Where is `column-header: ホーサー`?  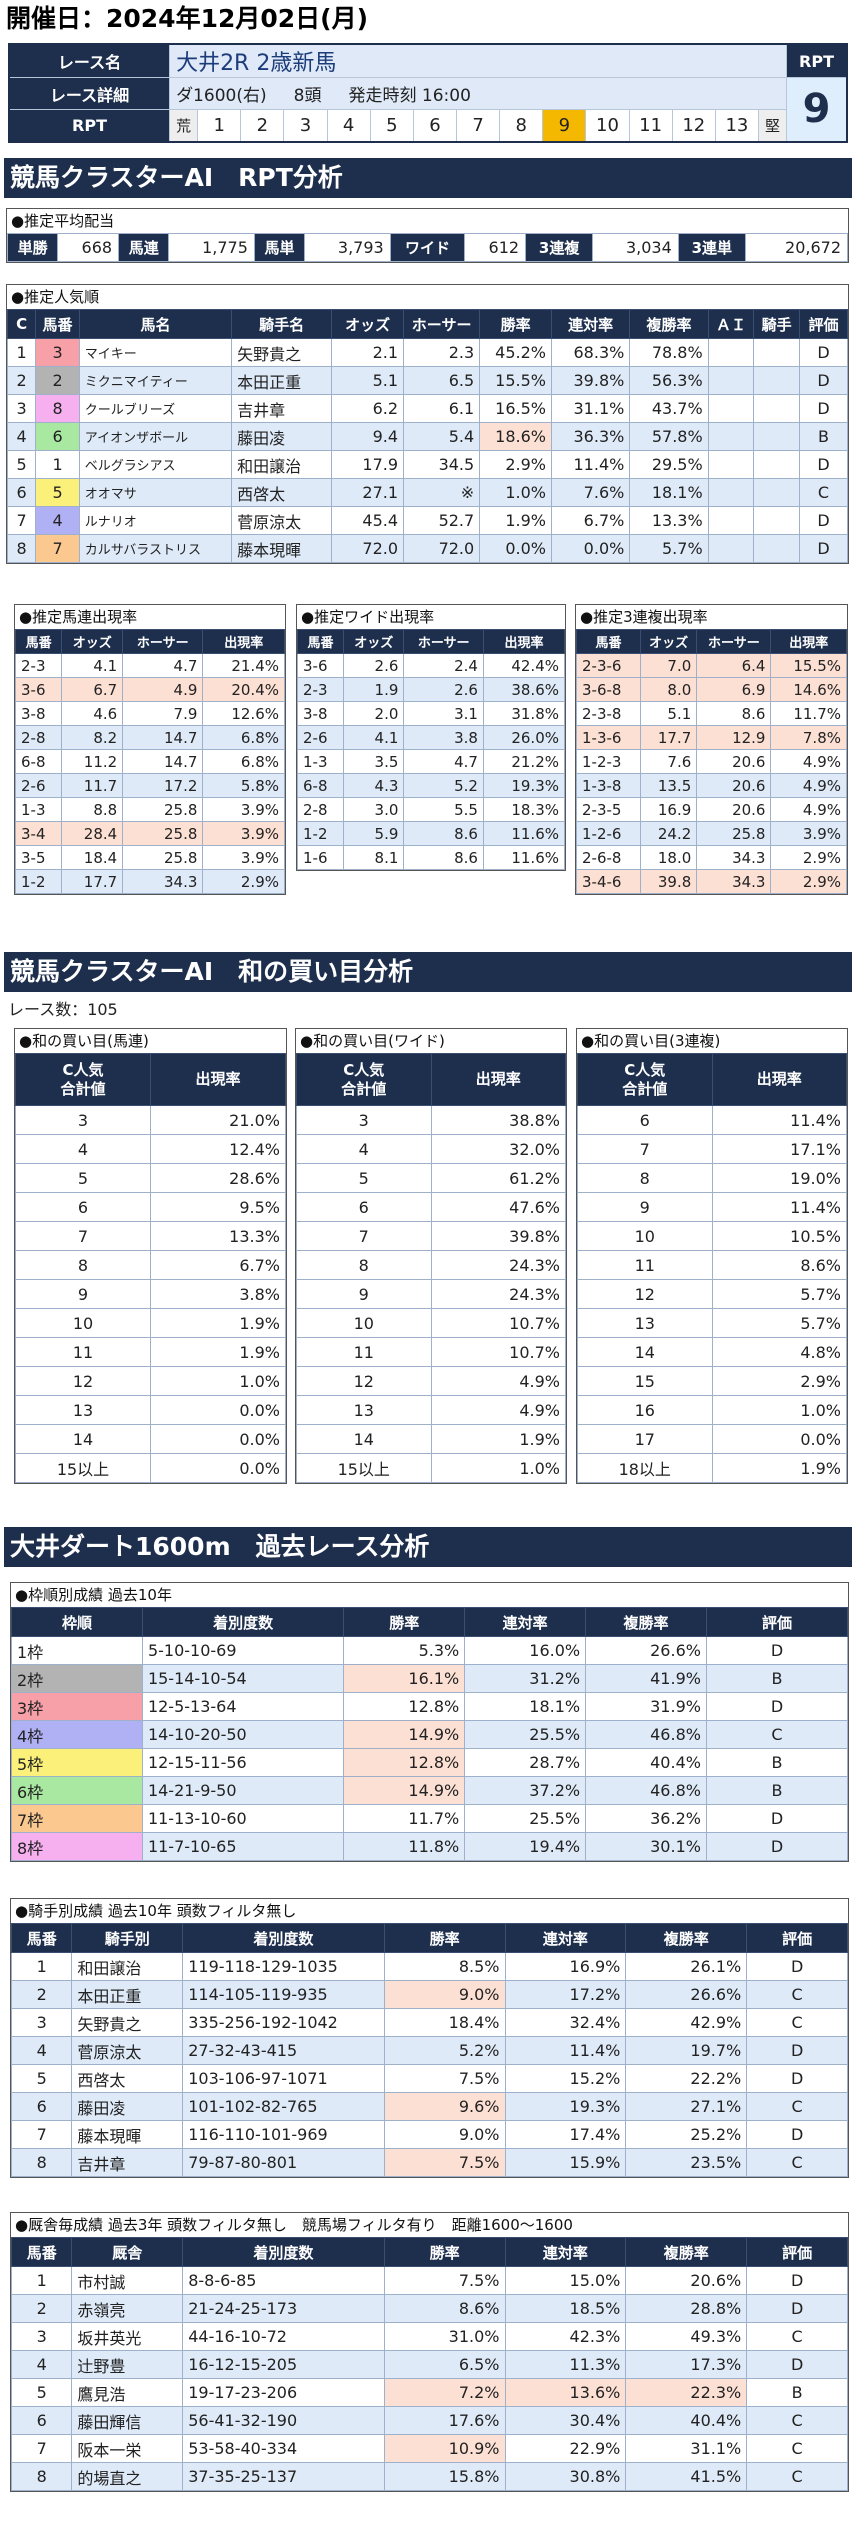
column-header: ホーサー is located at coordinates (443, 641).